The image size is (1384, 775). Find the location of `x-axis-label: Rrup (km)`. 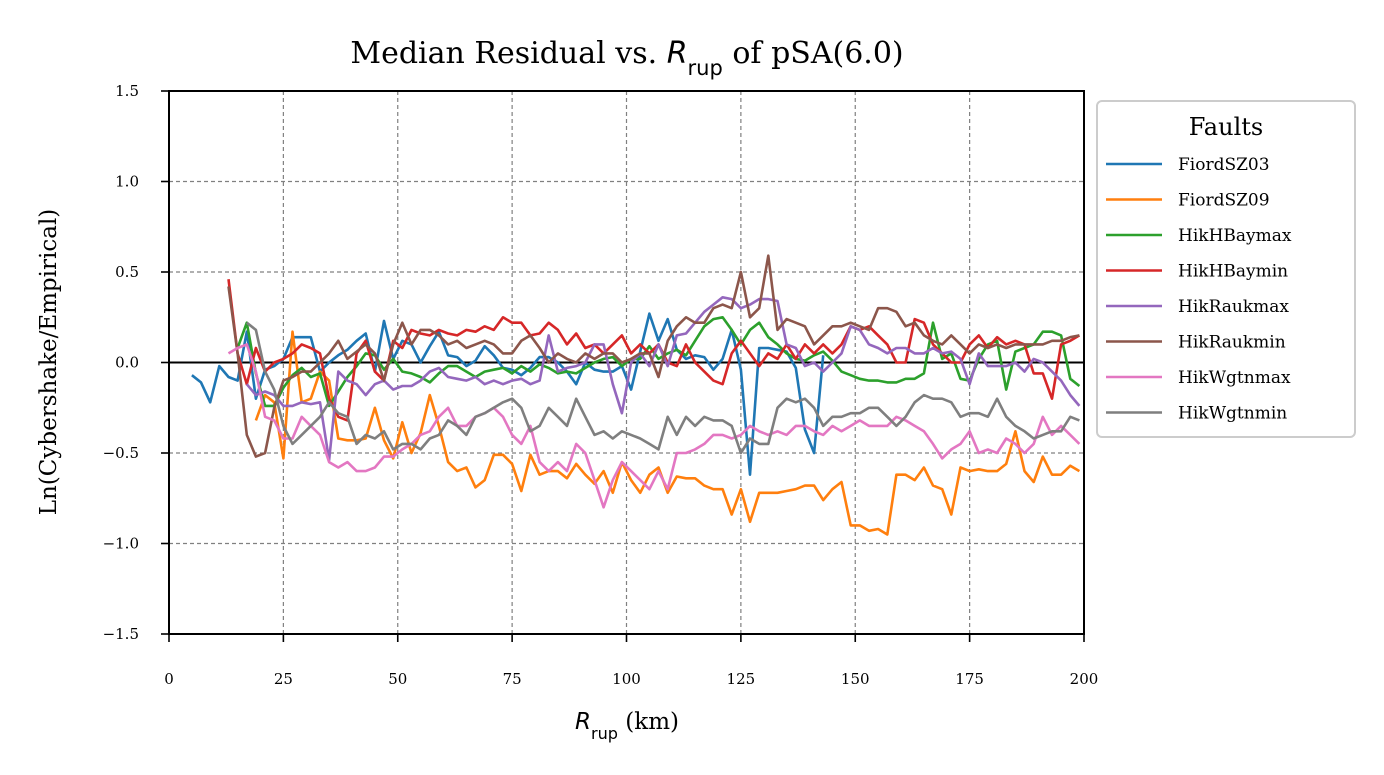

x-axis-label: Rrup (km) is located at coordinates (627, 726).